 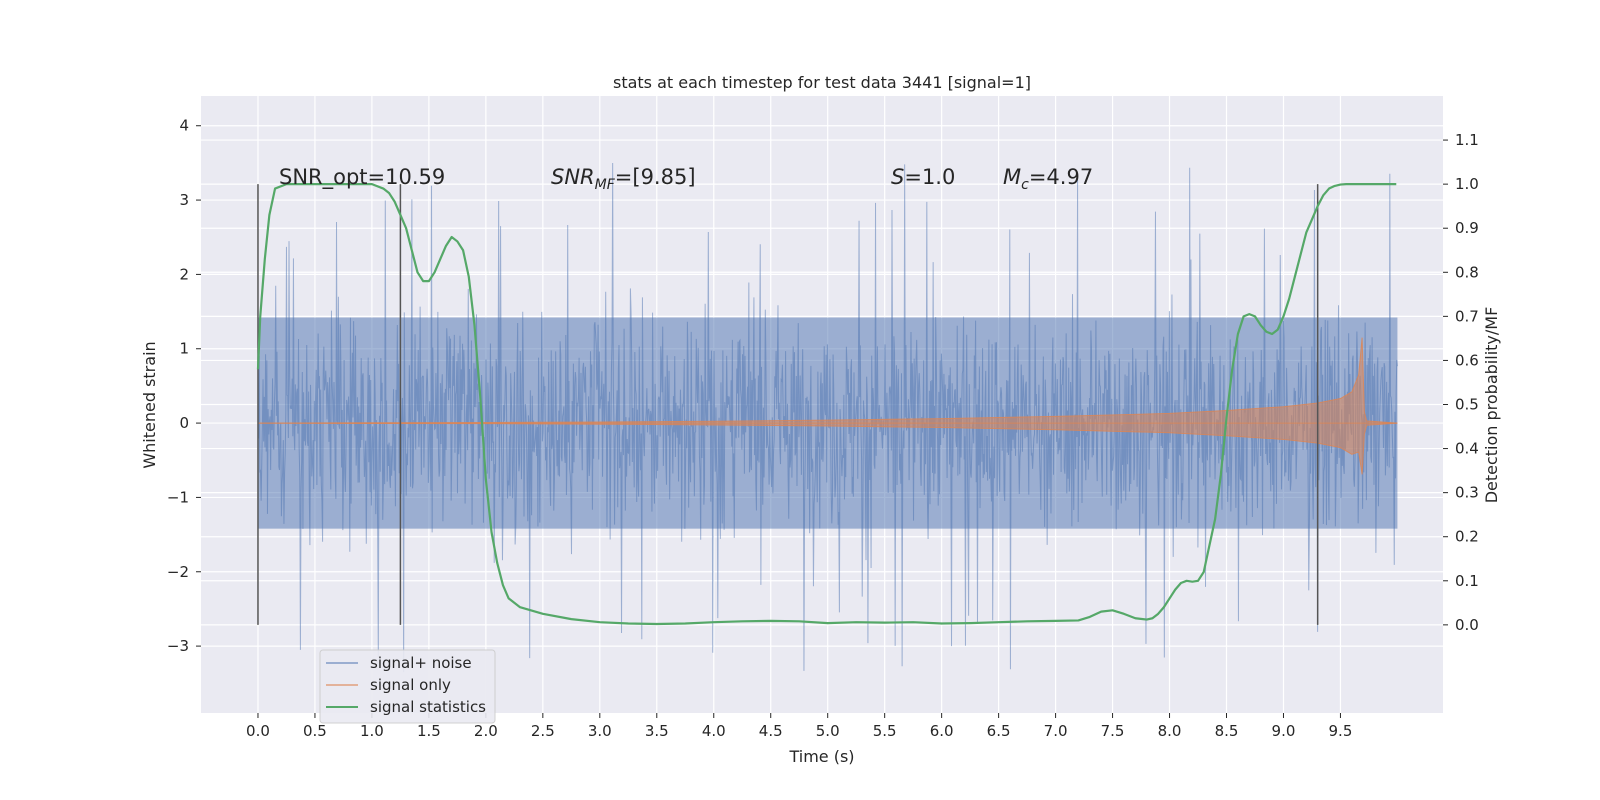 What do you see at coordinates (1467, 449) in the screenshot?
I see `y2-tick-label: 0.4` at bounding box center [1467, 449].